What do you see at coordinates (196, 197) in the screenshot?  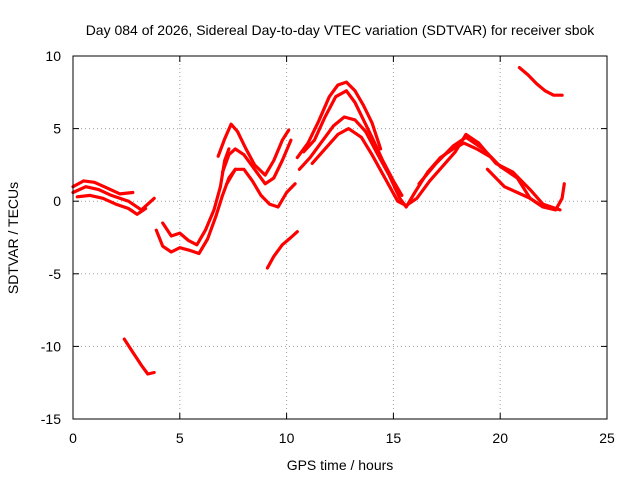 I see `series-arc-dip-upper` at bounding box center [196, 197].